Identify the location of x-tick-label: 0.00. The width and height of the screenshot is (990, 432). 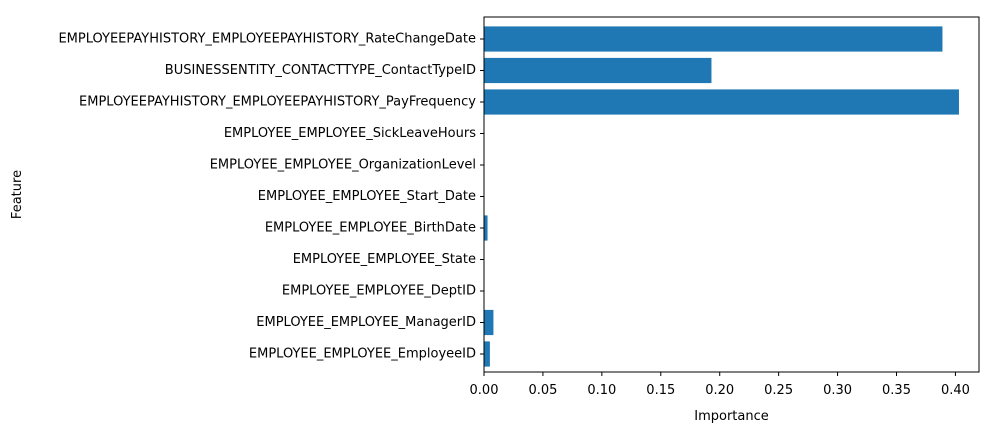
(484, 390).